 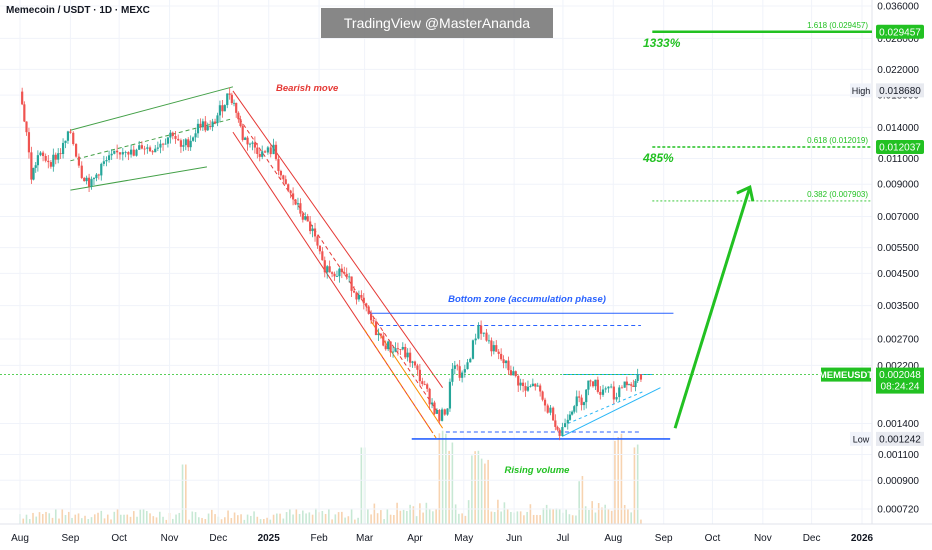 What do you see at coordinates (898, 7) in the screenshot?
I see `price-tick-label: 0.036000` at bounding box center [898, 7].